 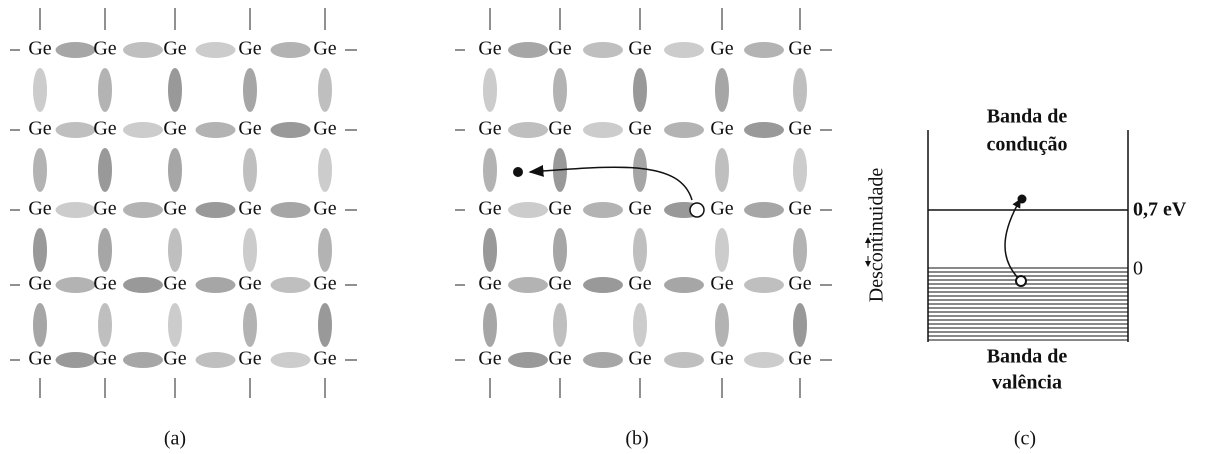 I want to click on band-diagram, so click(x=997, y=236).